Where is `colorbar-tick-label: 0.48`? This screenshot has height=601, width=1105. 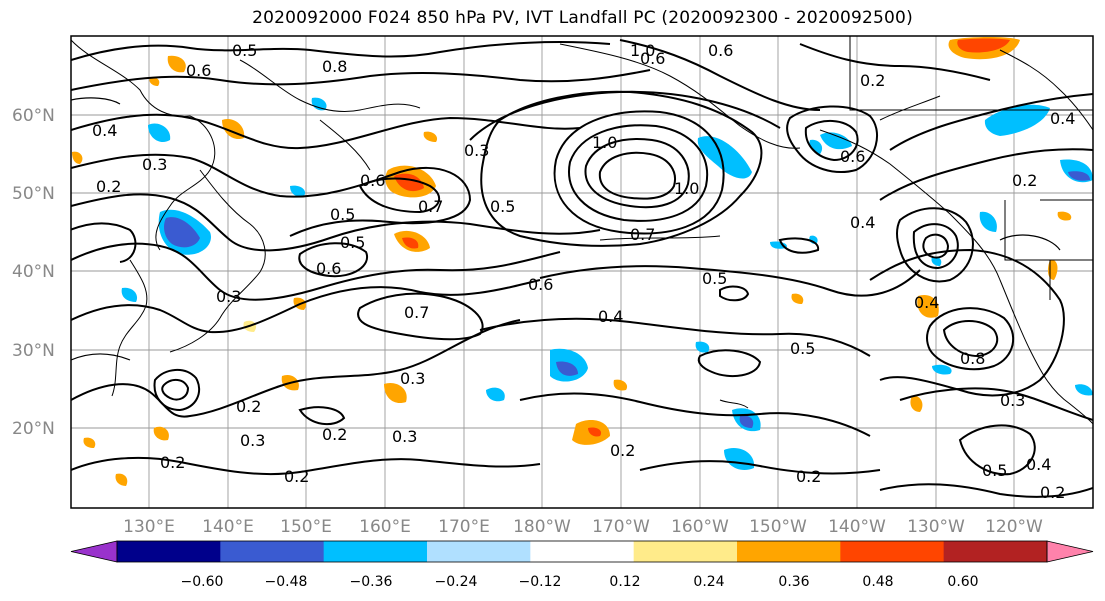
colorbar-tick-label: 0.48 is located at coordinates (877, 582).